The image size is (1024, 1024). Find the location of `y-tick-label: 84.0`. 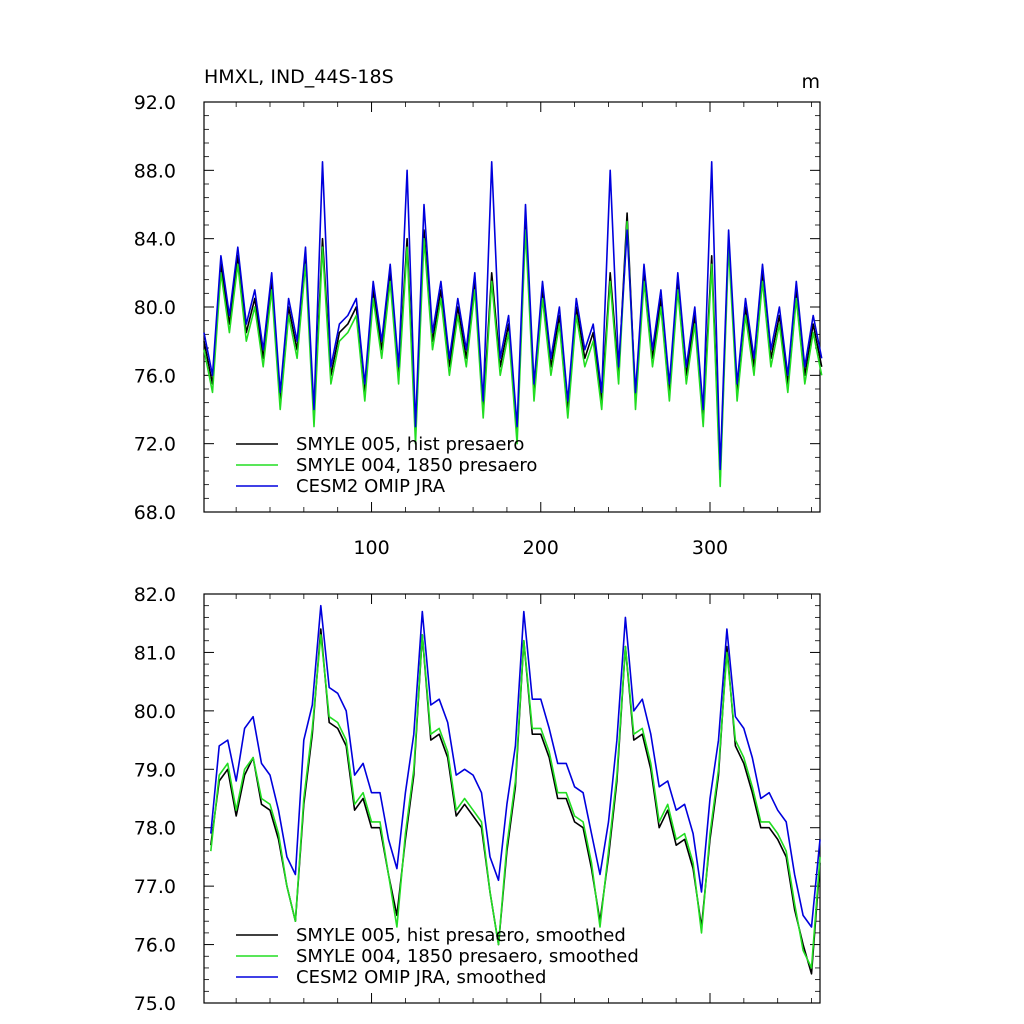

y-tick-label: 84.0 is located at coordinates (155, 240).